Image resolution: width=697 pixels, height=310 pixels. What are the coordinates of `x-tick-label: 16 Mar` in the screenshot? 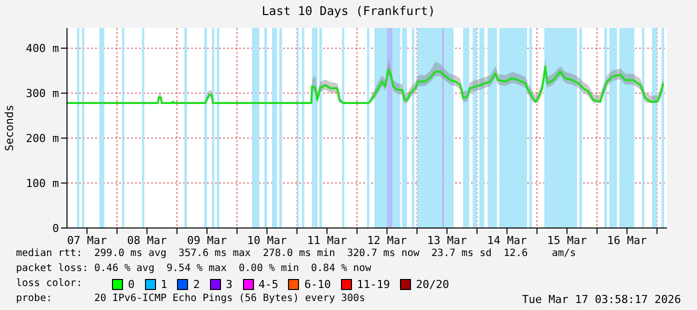 It's located at (627, 240).